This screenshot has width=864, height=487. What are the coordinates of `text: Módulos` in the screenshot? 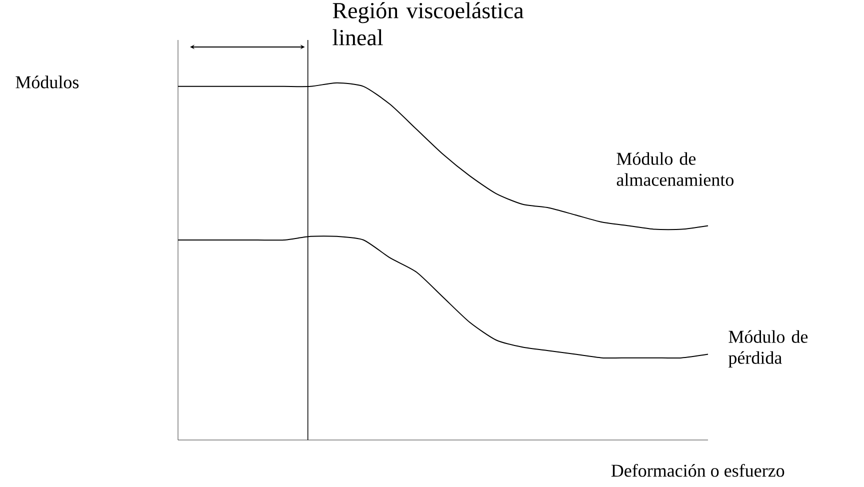 It's located at (47, 82).